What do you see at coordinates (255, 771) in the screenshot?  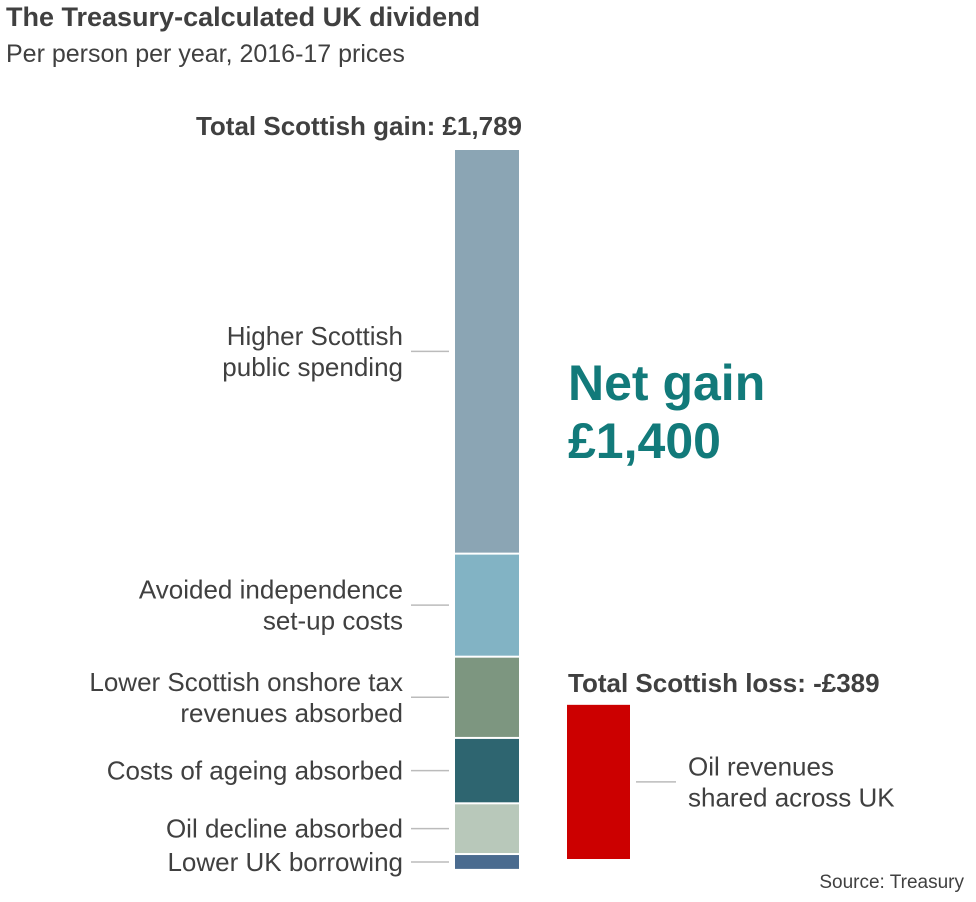 I see `gain-segment-label: Costs of ageing absorbed` at bounding box center [255, 771].